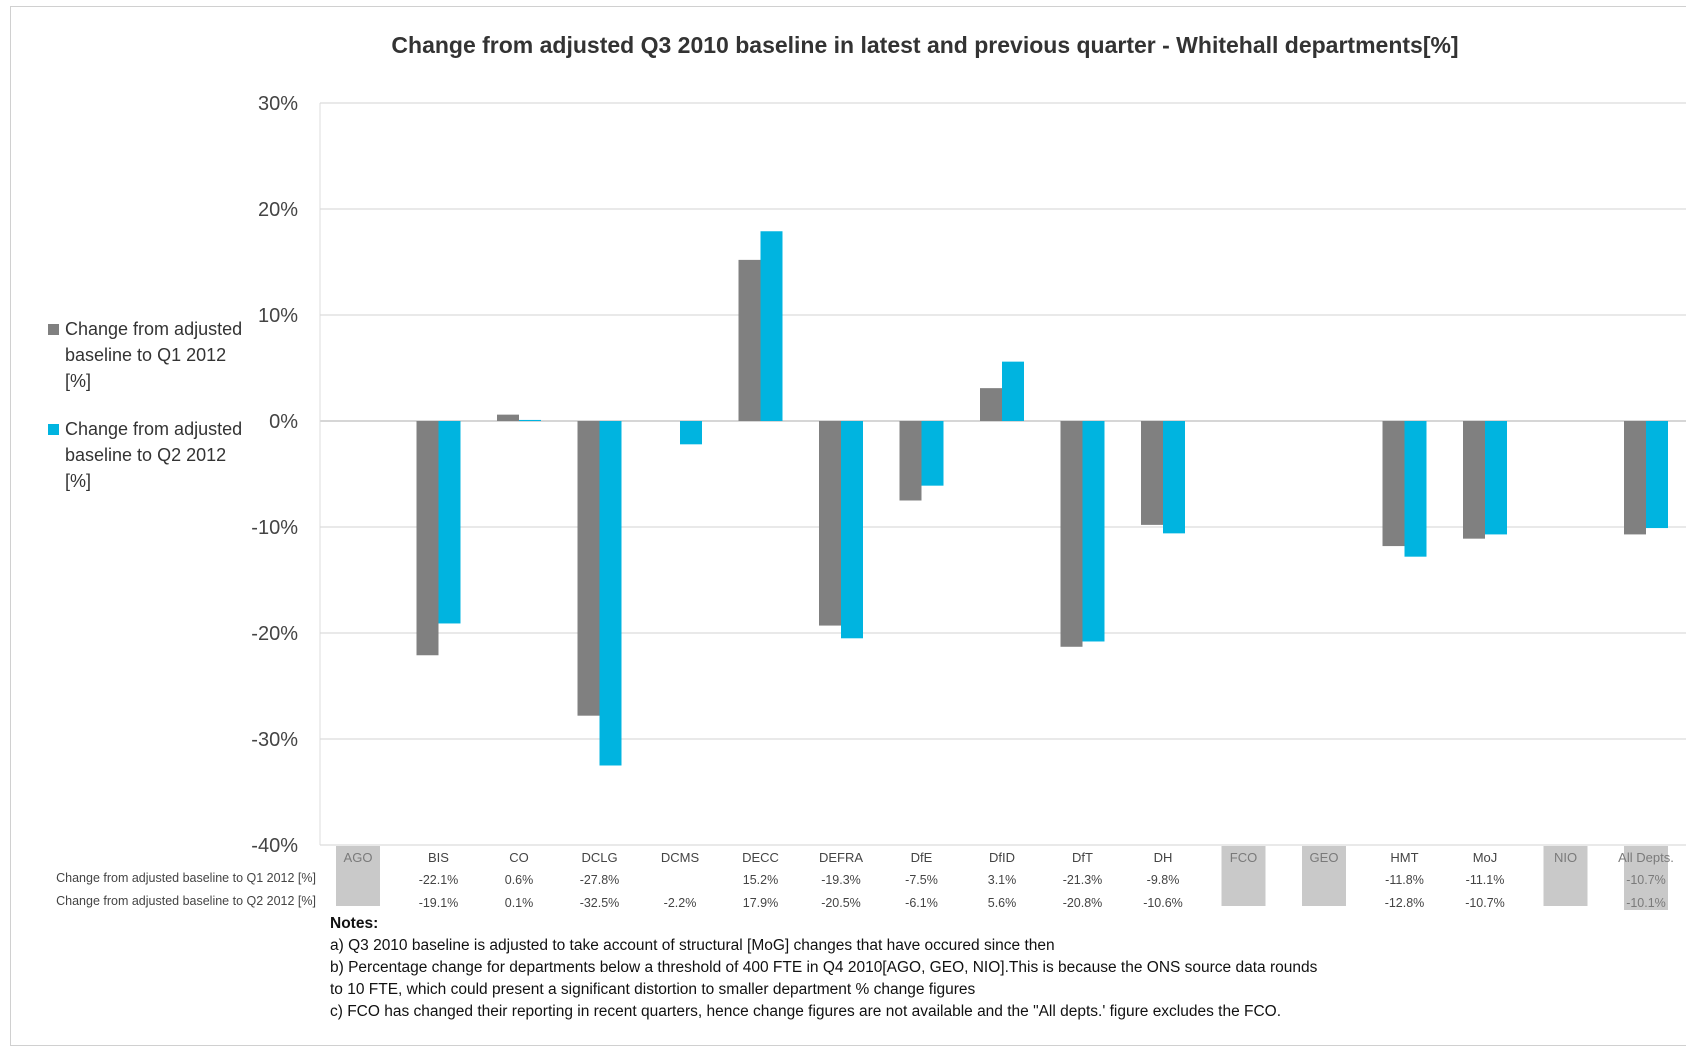 This screenshot has height=1046, width=1686. I want to click on y-tick-label: 20%, so click(278, 210).